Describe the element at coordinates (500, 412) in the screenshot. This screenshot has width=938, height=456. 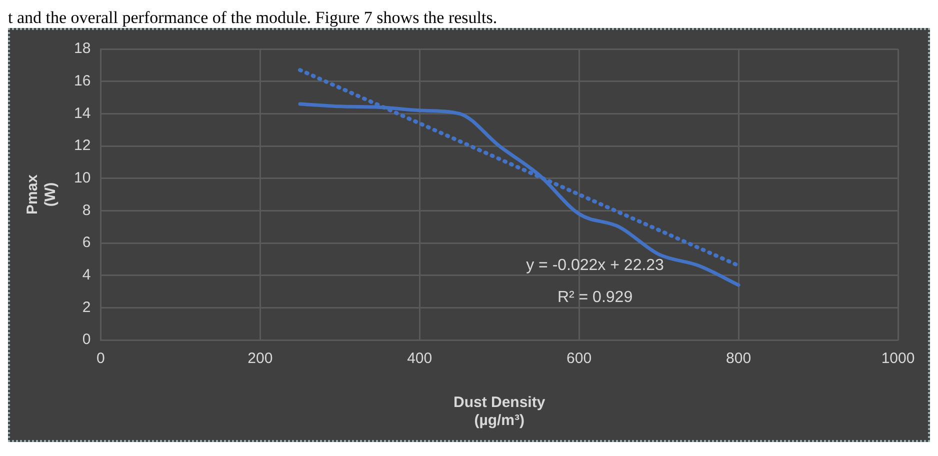
I see `x-axis-title: Dust Density (µg/m³)` at that location.